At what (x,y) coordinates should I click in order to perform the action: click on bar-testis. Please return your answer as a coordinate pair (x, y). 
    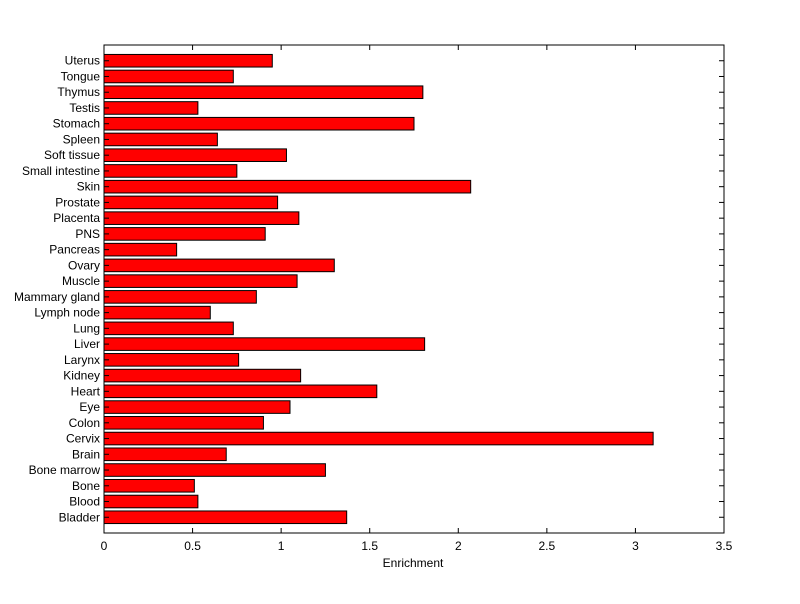
    Looking at the image, I should click on (151, 108).